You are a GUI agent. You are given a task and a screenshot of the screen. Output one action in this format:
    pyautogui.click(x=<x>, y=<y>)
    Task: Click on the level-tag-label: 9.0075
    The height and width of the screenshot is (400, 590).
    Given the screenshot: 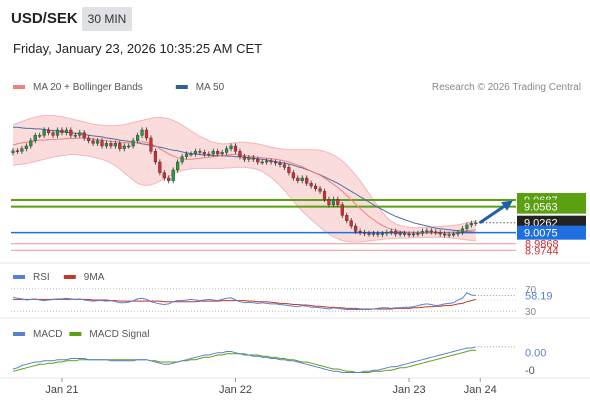 What is the action you would take?
    pyautogui.click(x=541, y=234)
    